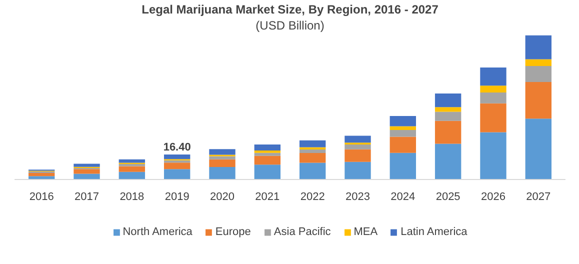 The width and height of the screenshot is (579, 264). What do you see at coordinates (538, 196) in the screenshot?
I see `x-tick-label: 2027` at bounding box center [538, 196].